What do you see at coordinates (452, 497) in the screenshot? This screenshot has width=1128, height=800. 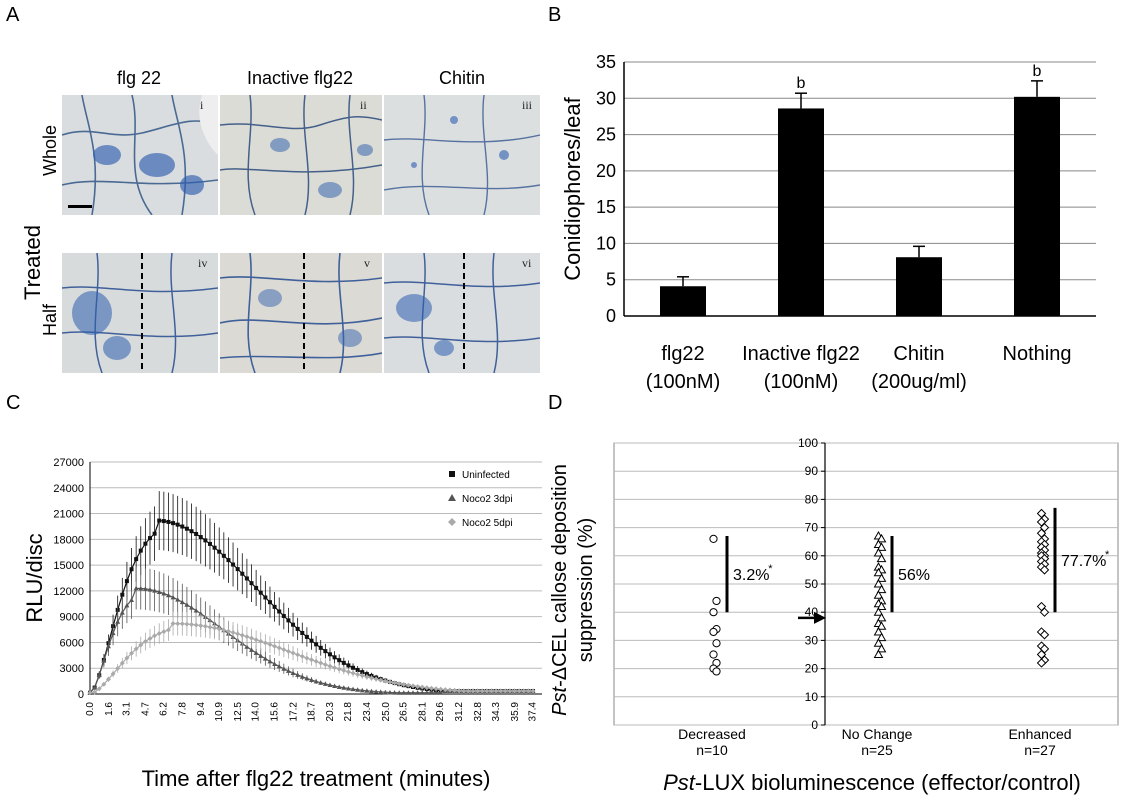 I see `c-legend-marker` at bounding box center [452, 497].